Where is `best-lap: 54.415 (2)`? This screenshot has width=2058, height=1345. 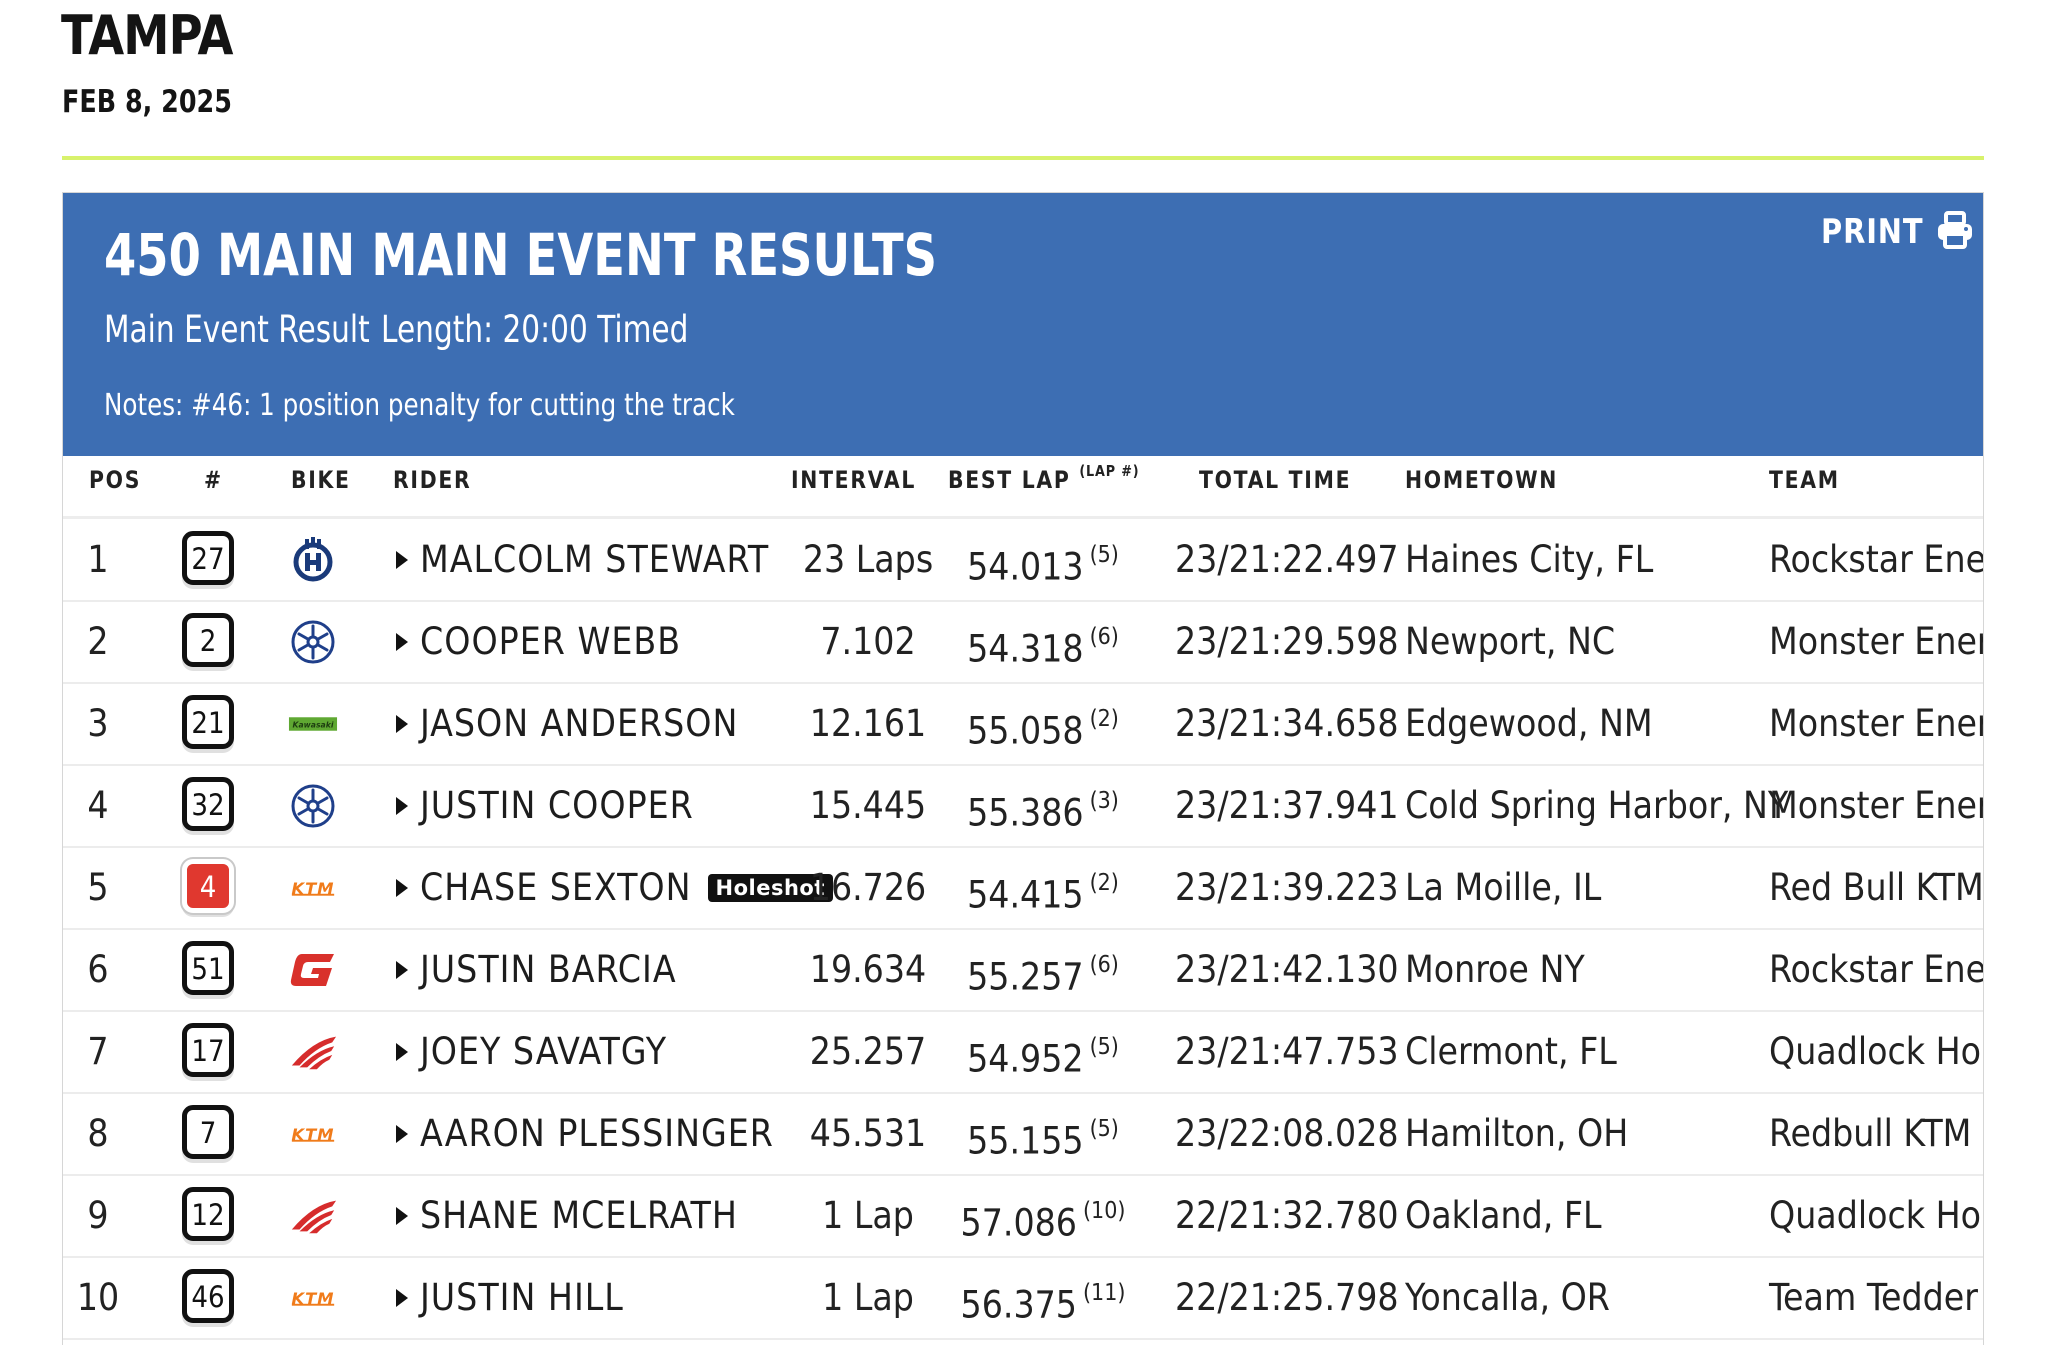 best-lap: 54.415 (2) is located at coordinates (1043, 887).